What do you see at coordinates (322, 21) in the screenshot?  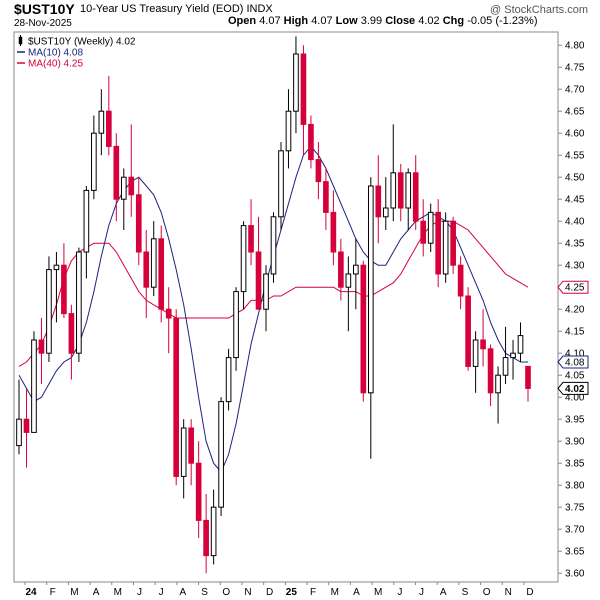 I see `high-value: 4.07` at bounding box center [322, 21].